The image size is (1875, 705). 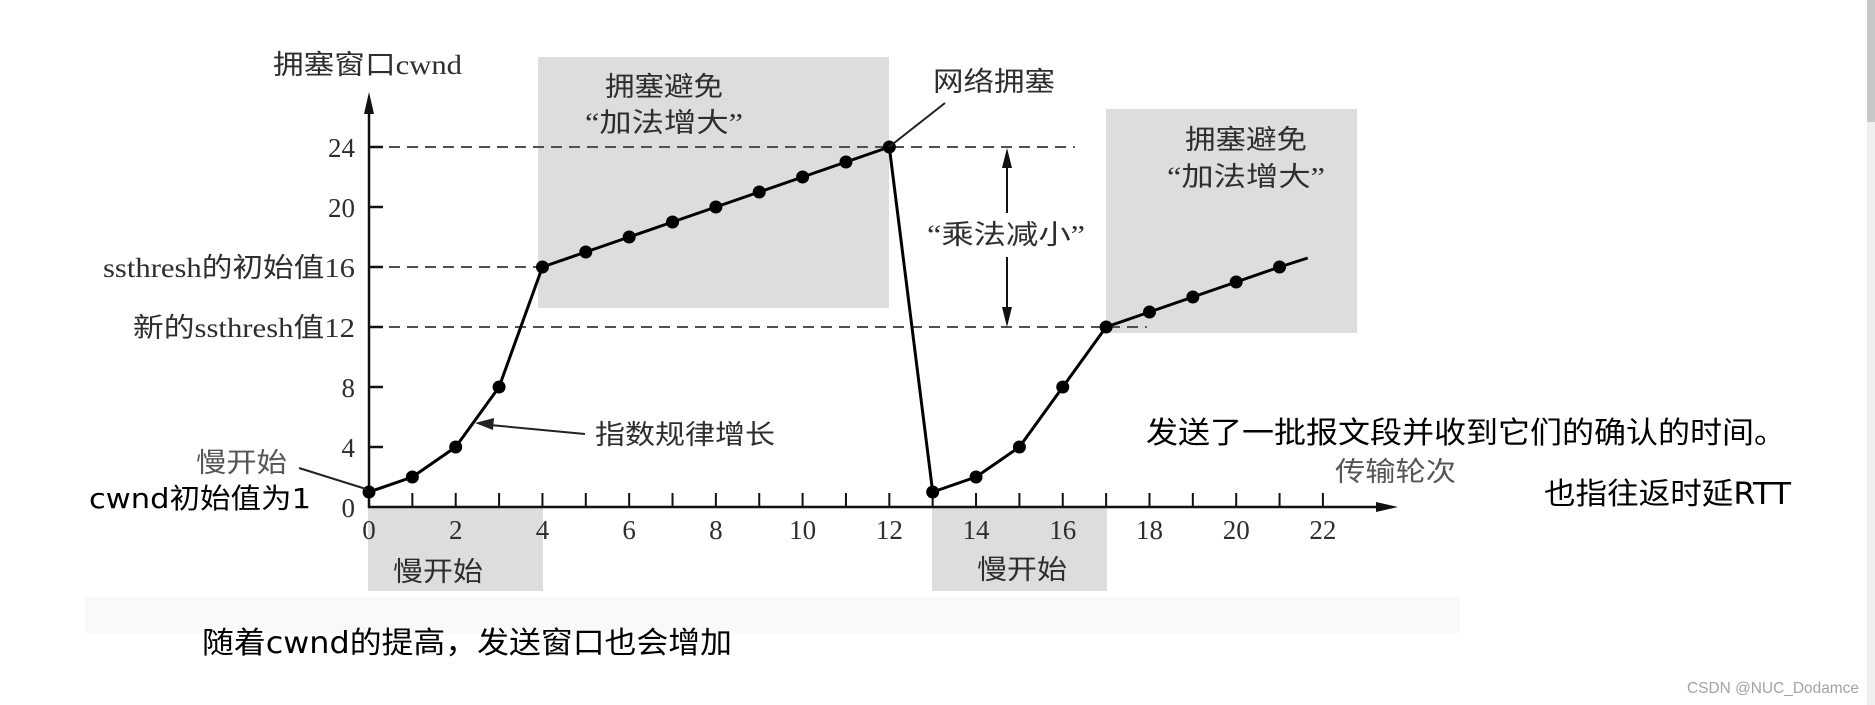 What do you see at coordinates (369, 103) in the screenshot?
I see `y-axis-arrow-icon` at bounding box center [369, 103].